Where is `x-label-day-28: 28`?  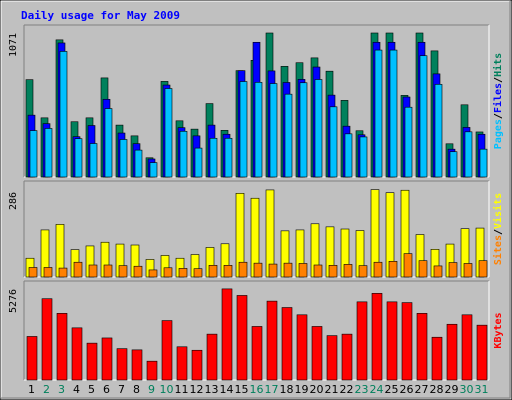 x-label-day-28: 28 is located at coordinates (437, 389).